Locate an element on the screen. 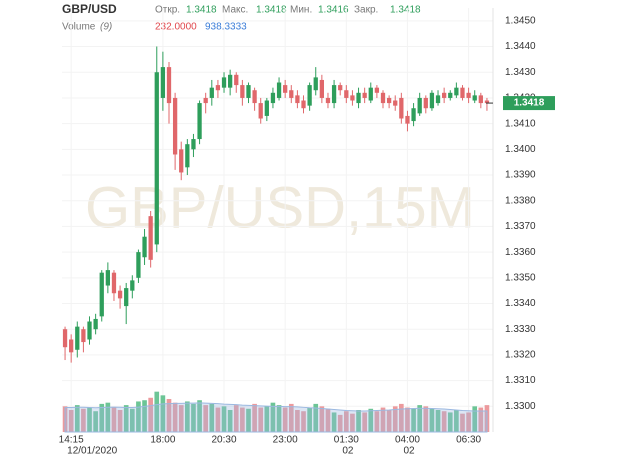 Image resolution: width=620 pixels, height=456 pixels. y-tick-label: 1.3370 is located at coordinates (520, 226).